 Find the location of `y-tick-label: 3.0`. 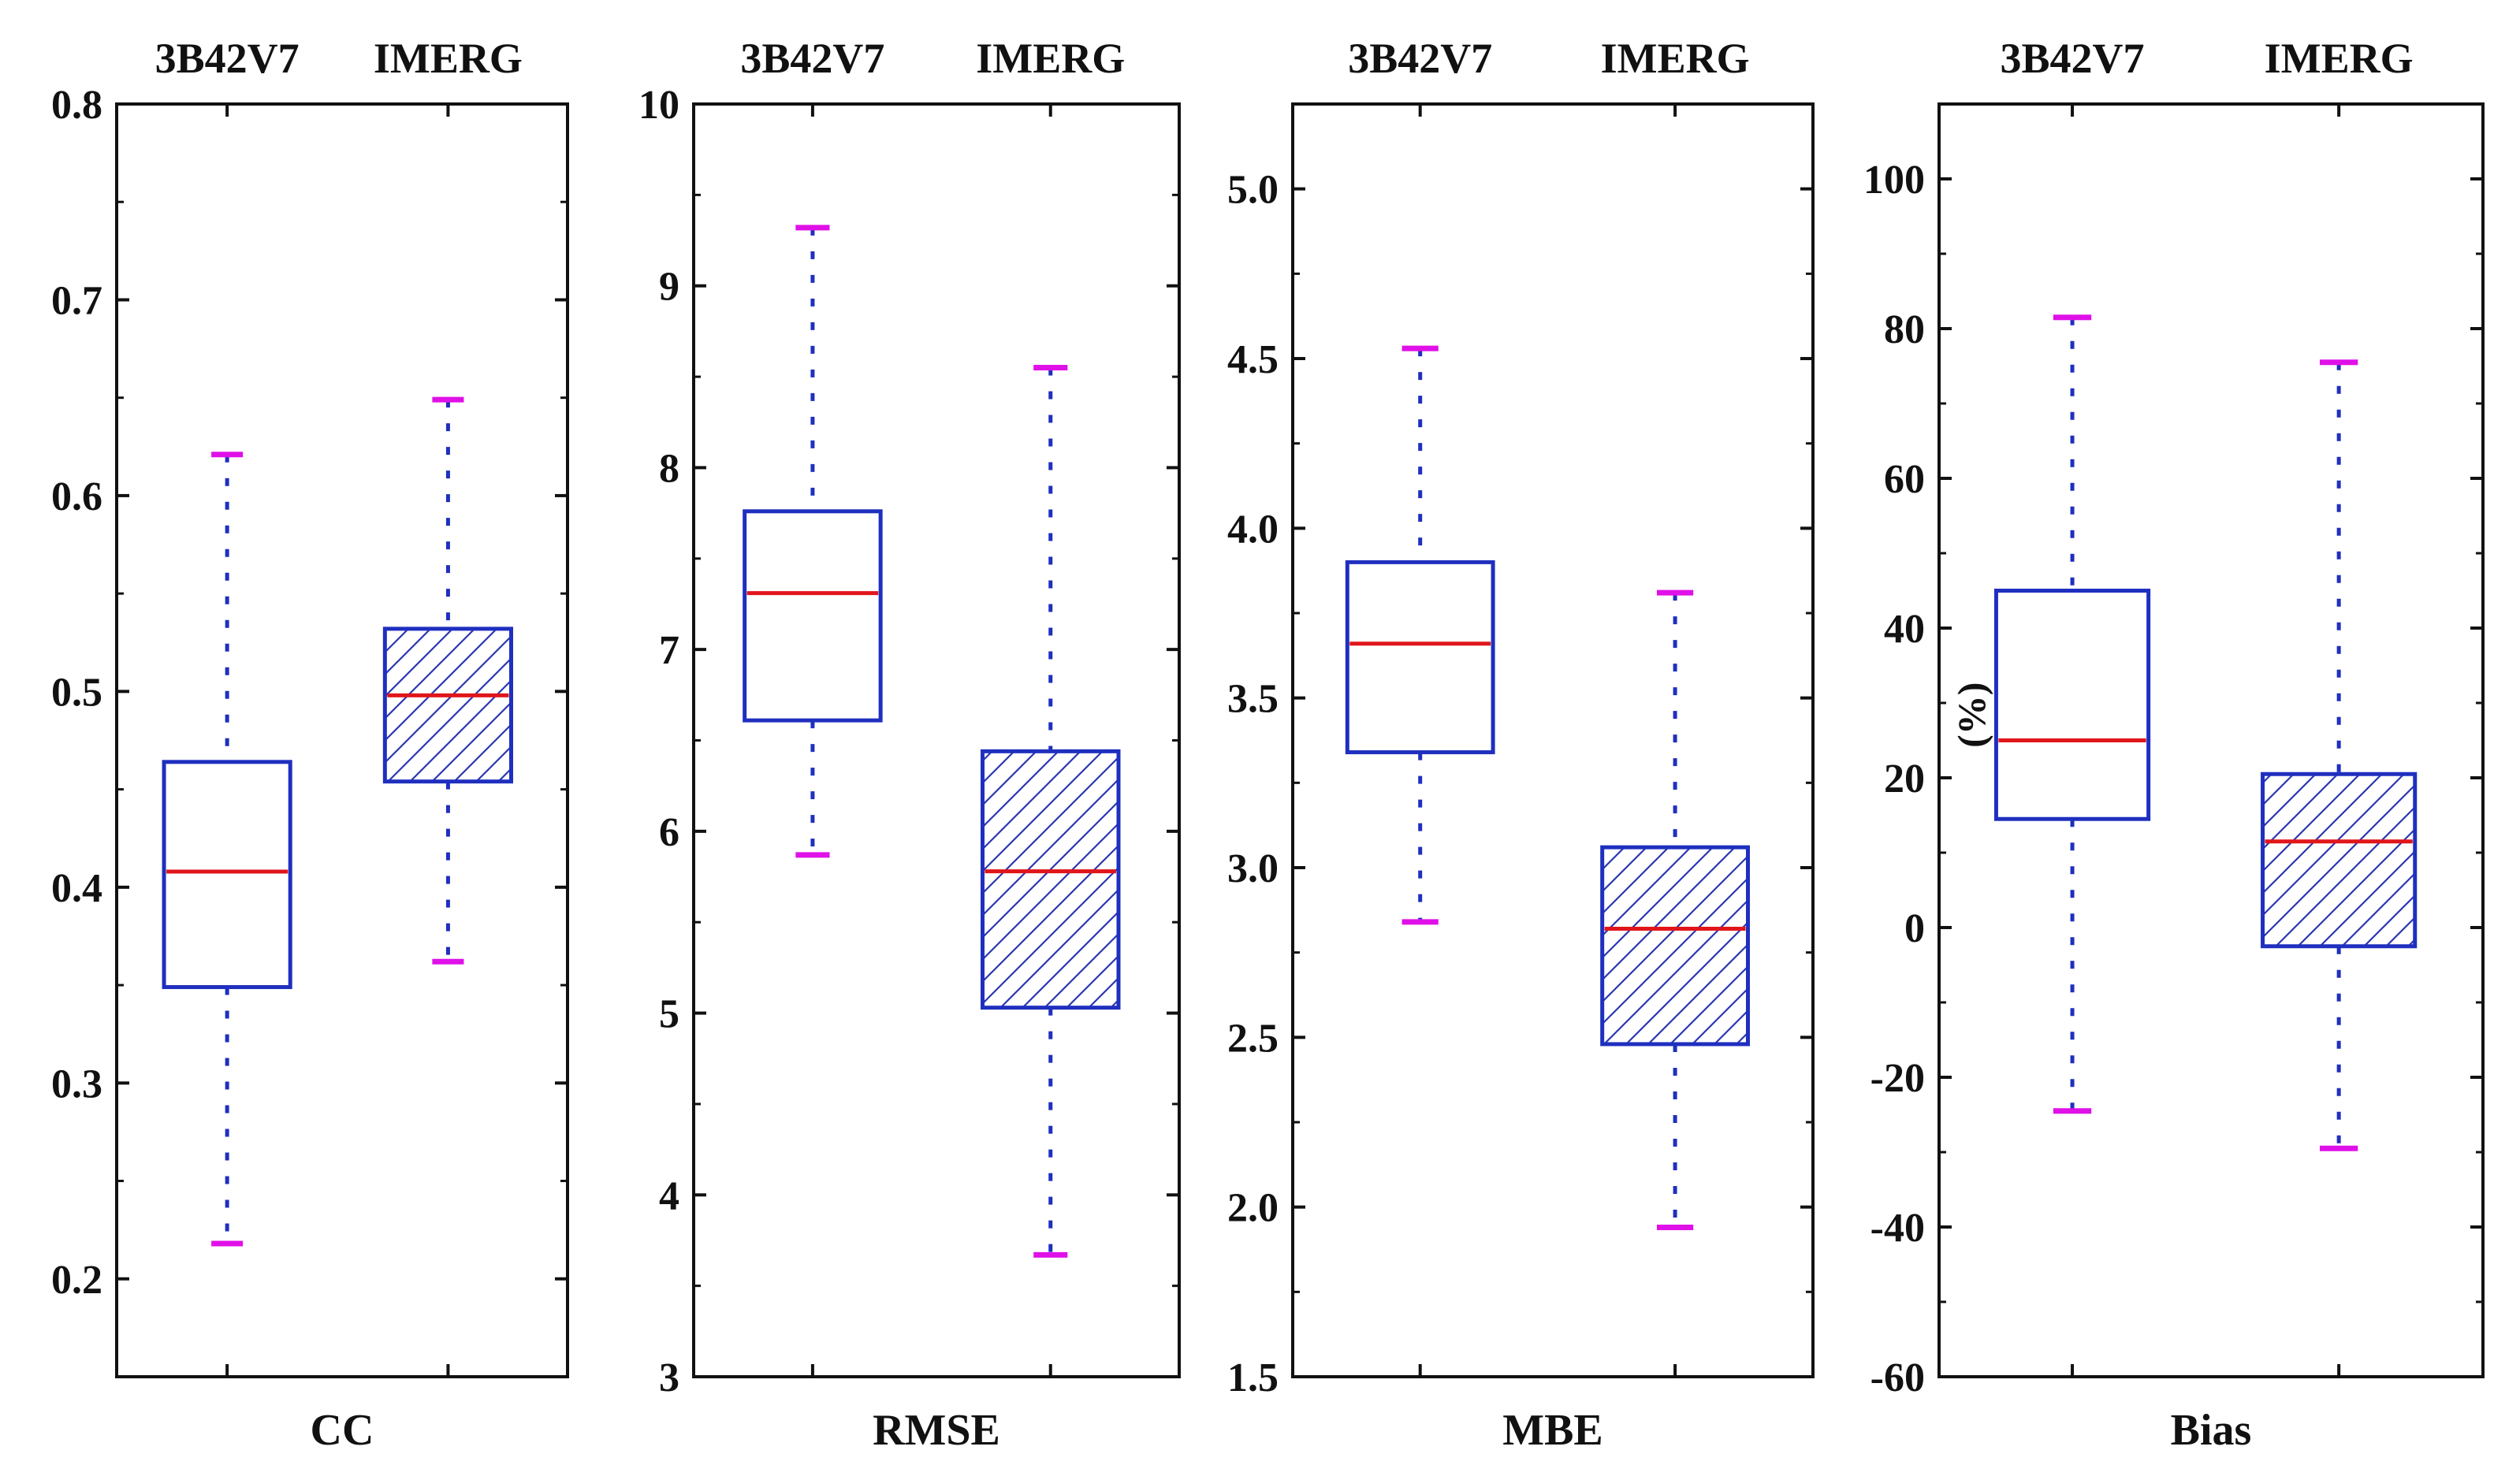

y-tick-label: 3.0 is located at coordinates (1253, 868).